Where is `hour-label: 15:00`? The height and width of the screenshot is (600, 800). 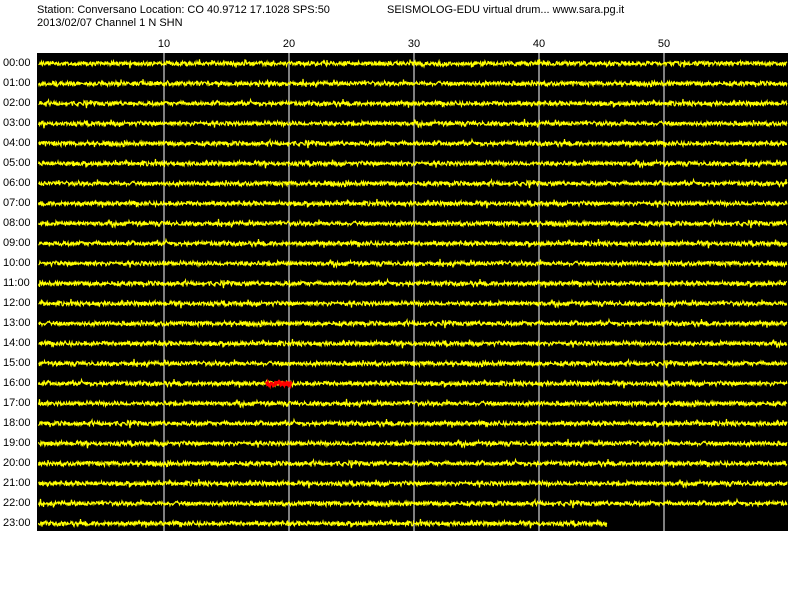
hour-label: 15:00 is located at coordinates (17, 363).